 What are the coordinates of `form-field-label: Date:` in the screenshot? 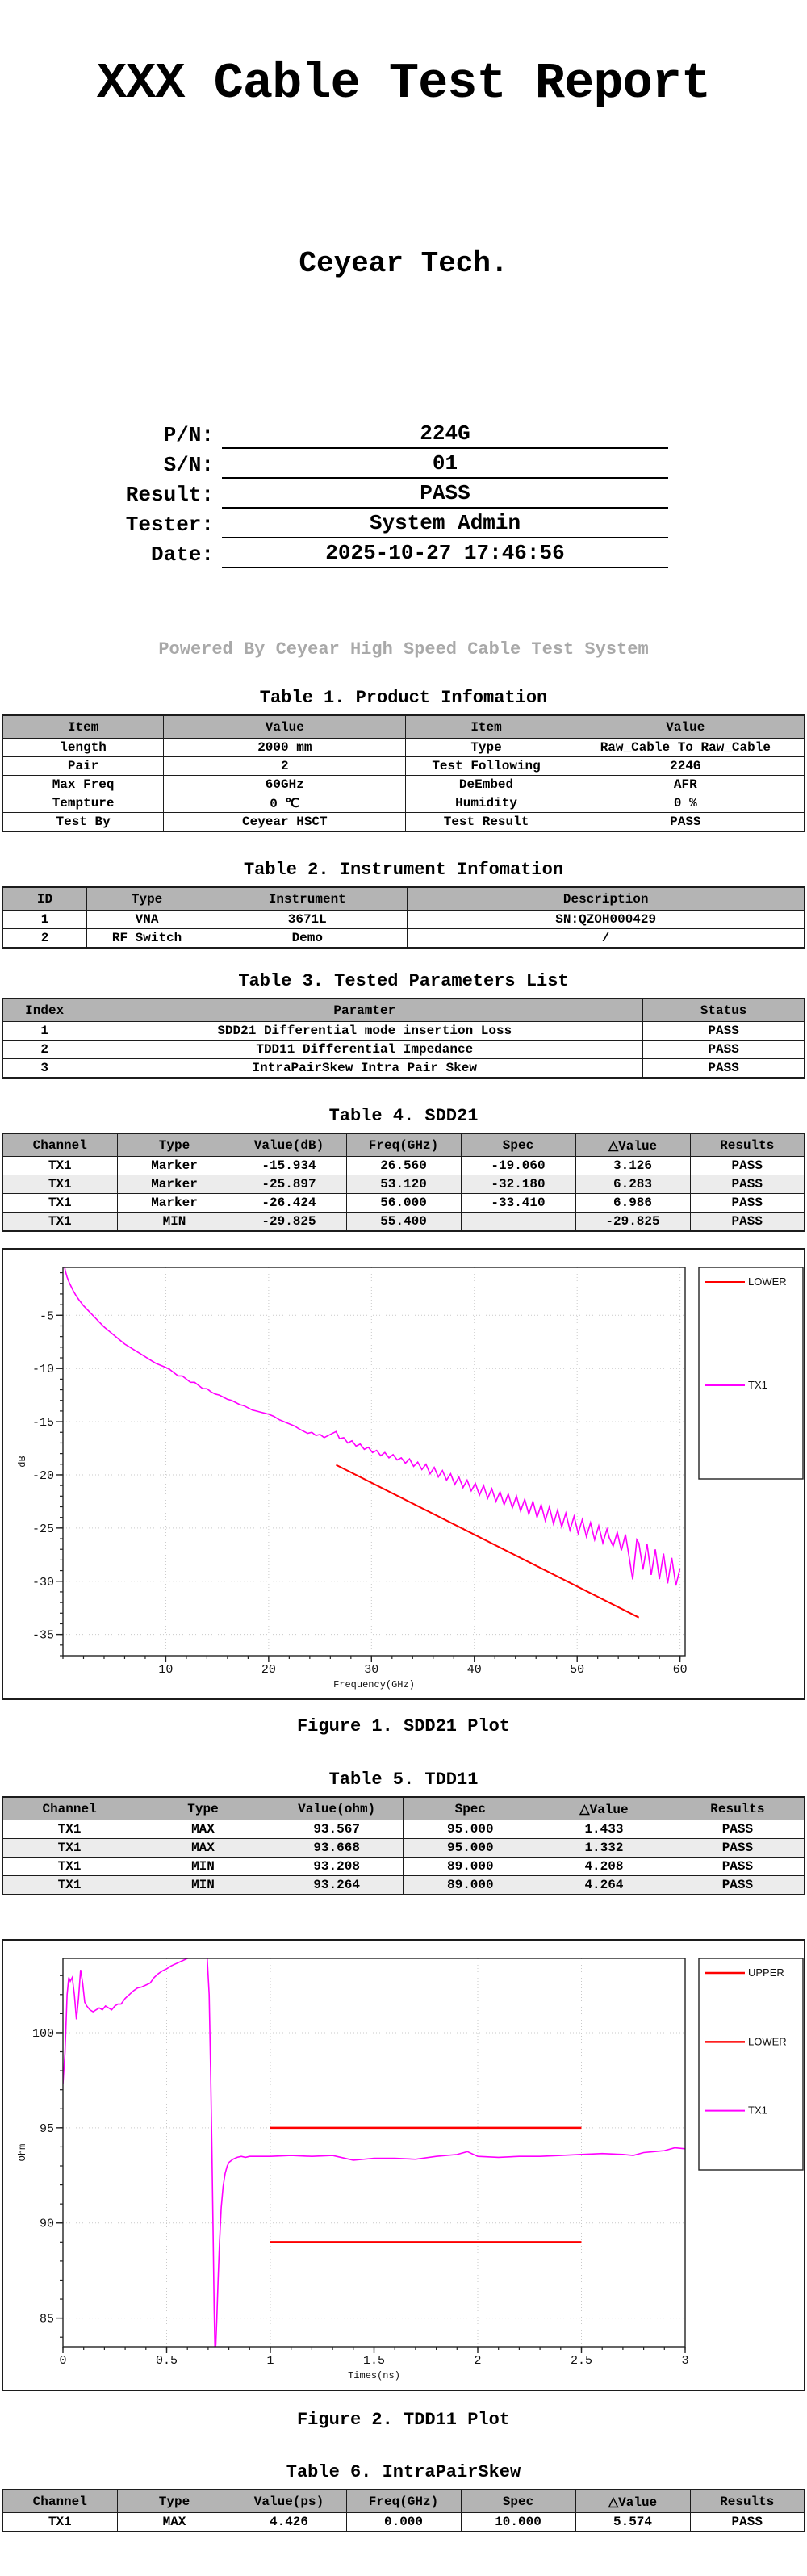 It's located at (182, 555).